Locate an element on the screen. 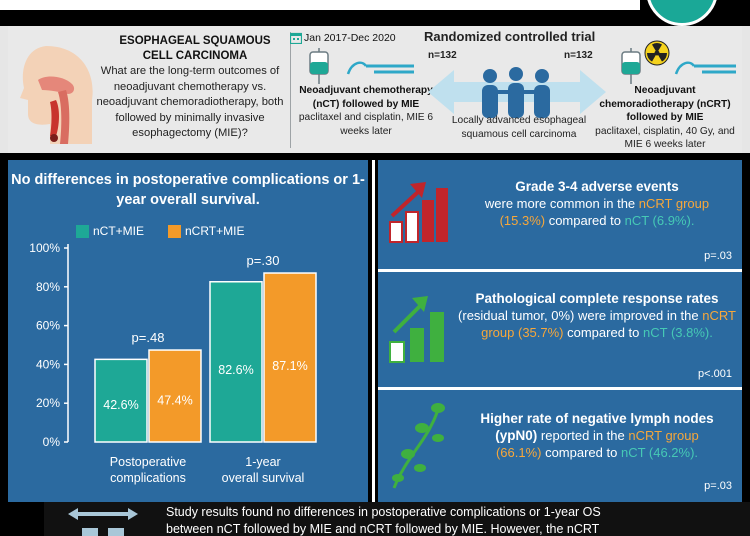 This screenshot has height=536, width=750. card-pcr-p: p<.001 is located at coordinates (715, 374).